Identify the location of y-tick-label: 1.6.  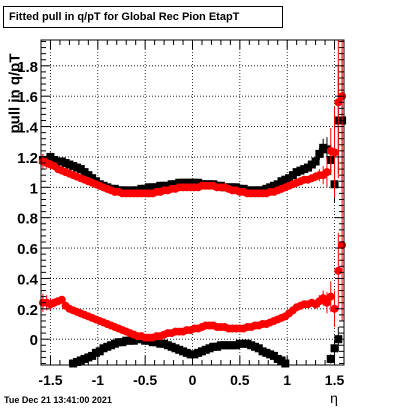
(27, 97).